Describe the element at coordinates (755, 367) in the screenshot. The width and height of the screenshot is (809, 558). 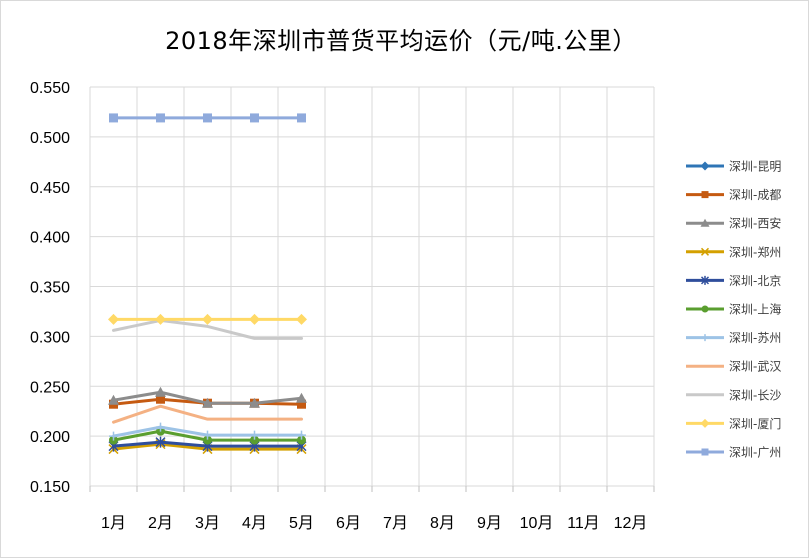
I see `legend-label: 深圳-武汉` at that location.